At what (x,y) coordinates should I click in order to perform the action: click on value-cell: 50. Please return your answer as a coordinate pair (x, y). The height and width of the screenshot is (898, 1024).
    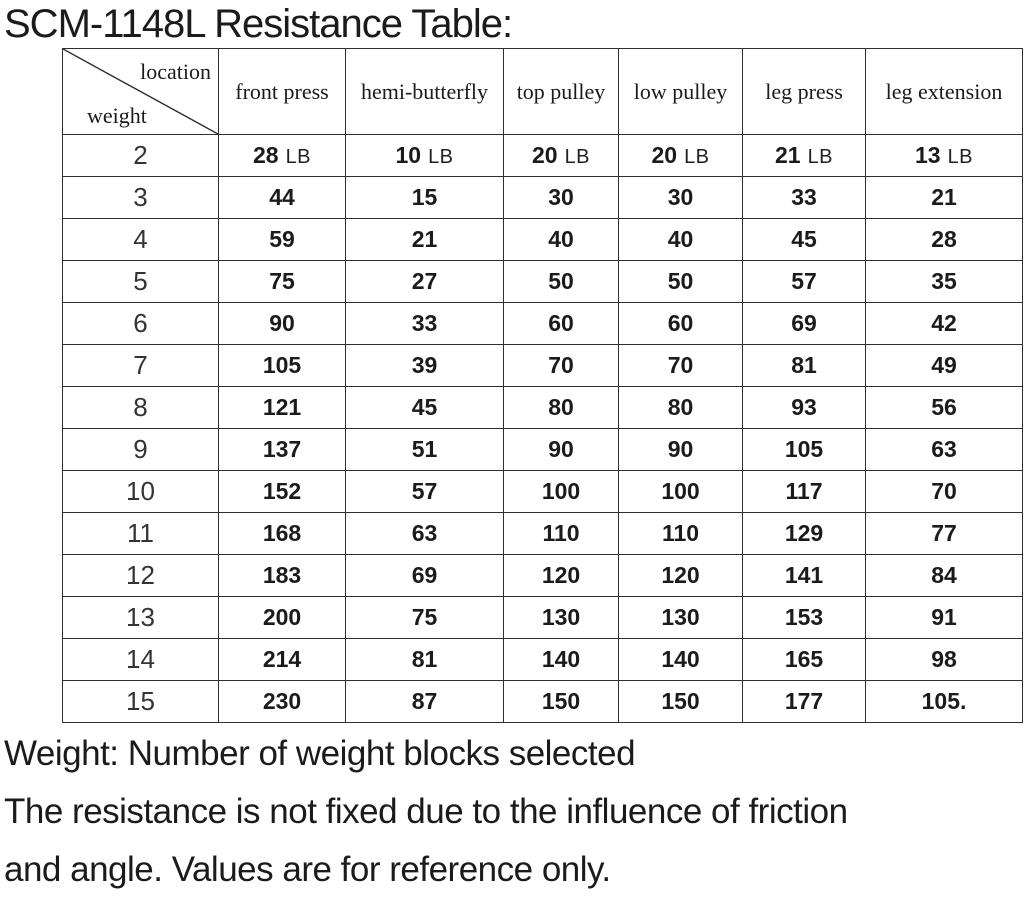
    Looking at the image, I should click on (680, 281).